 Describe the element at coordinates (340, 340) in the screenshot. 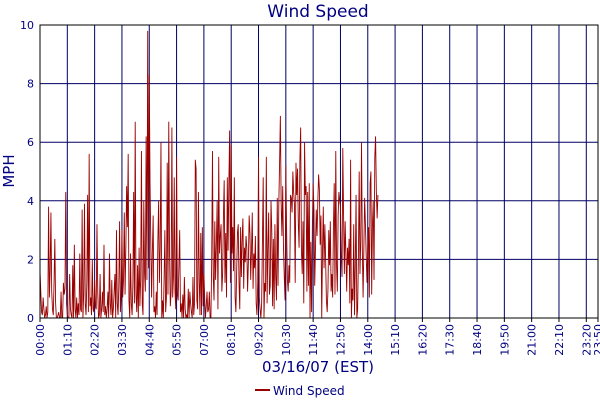

I see `x-tick-label: 12:50` at that location.